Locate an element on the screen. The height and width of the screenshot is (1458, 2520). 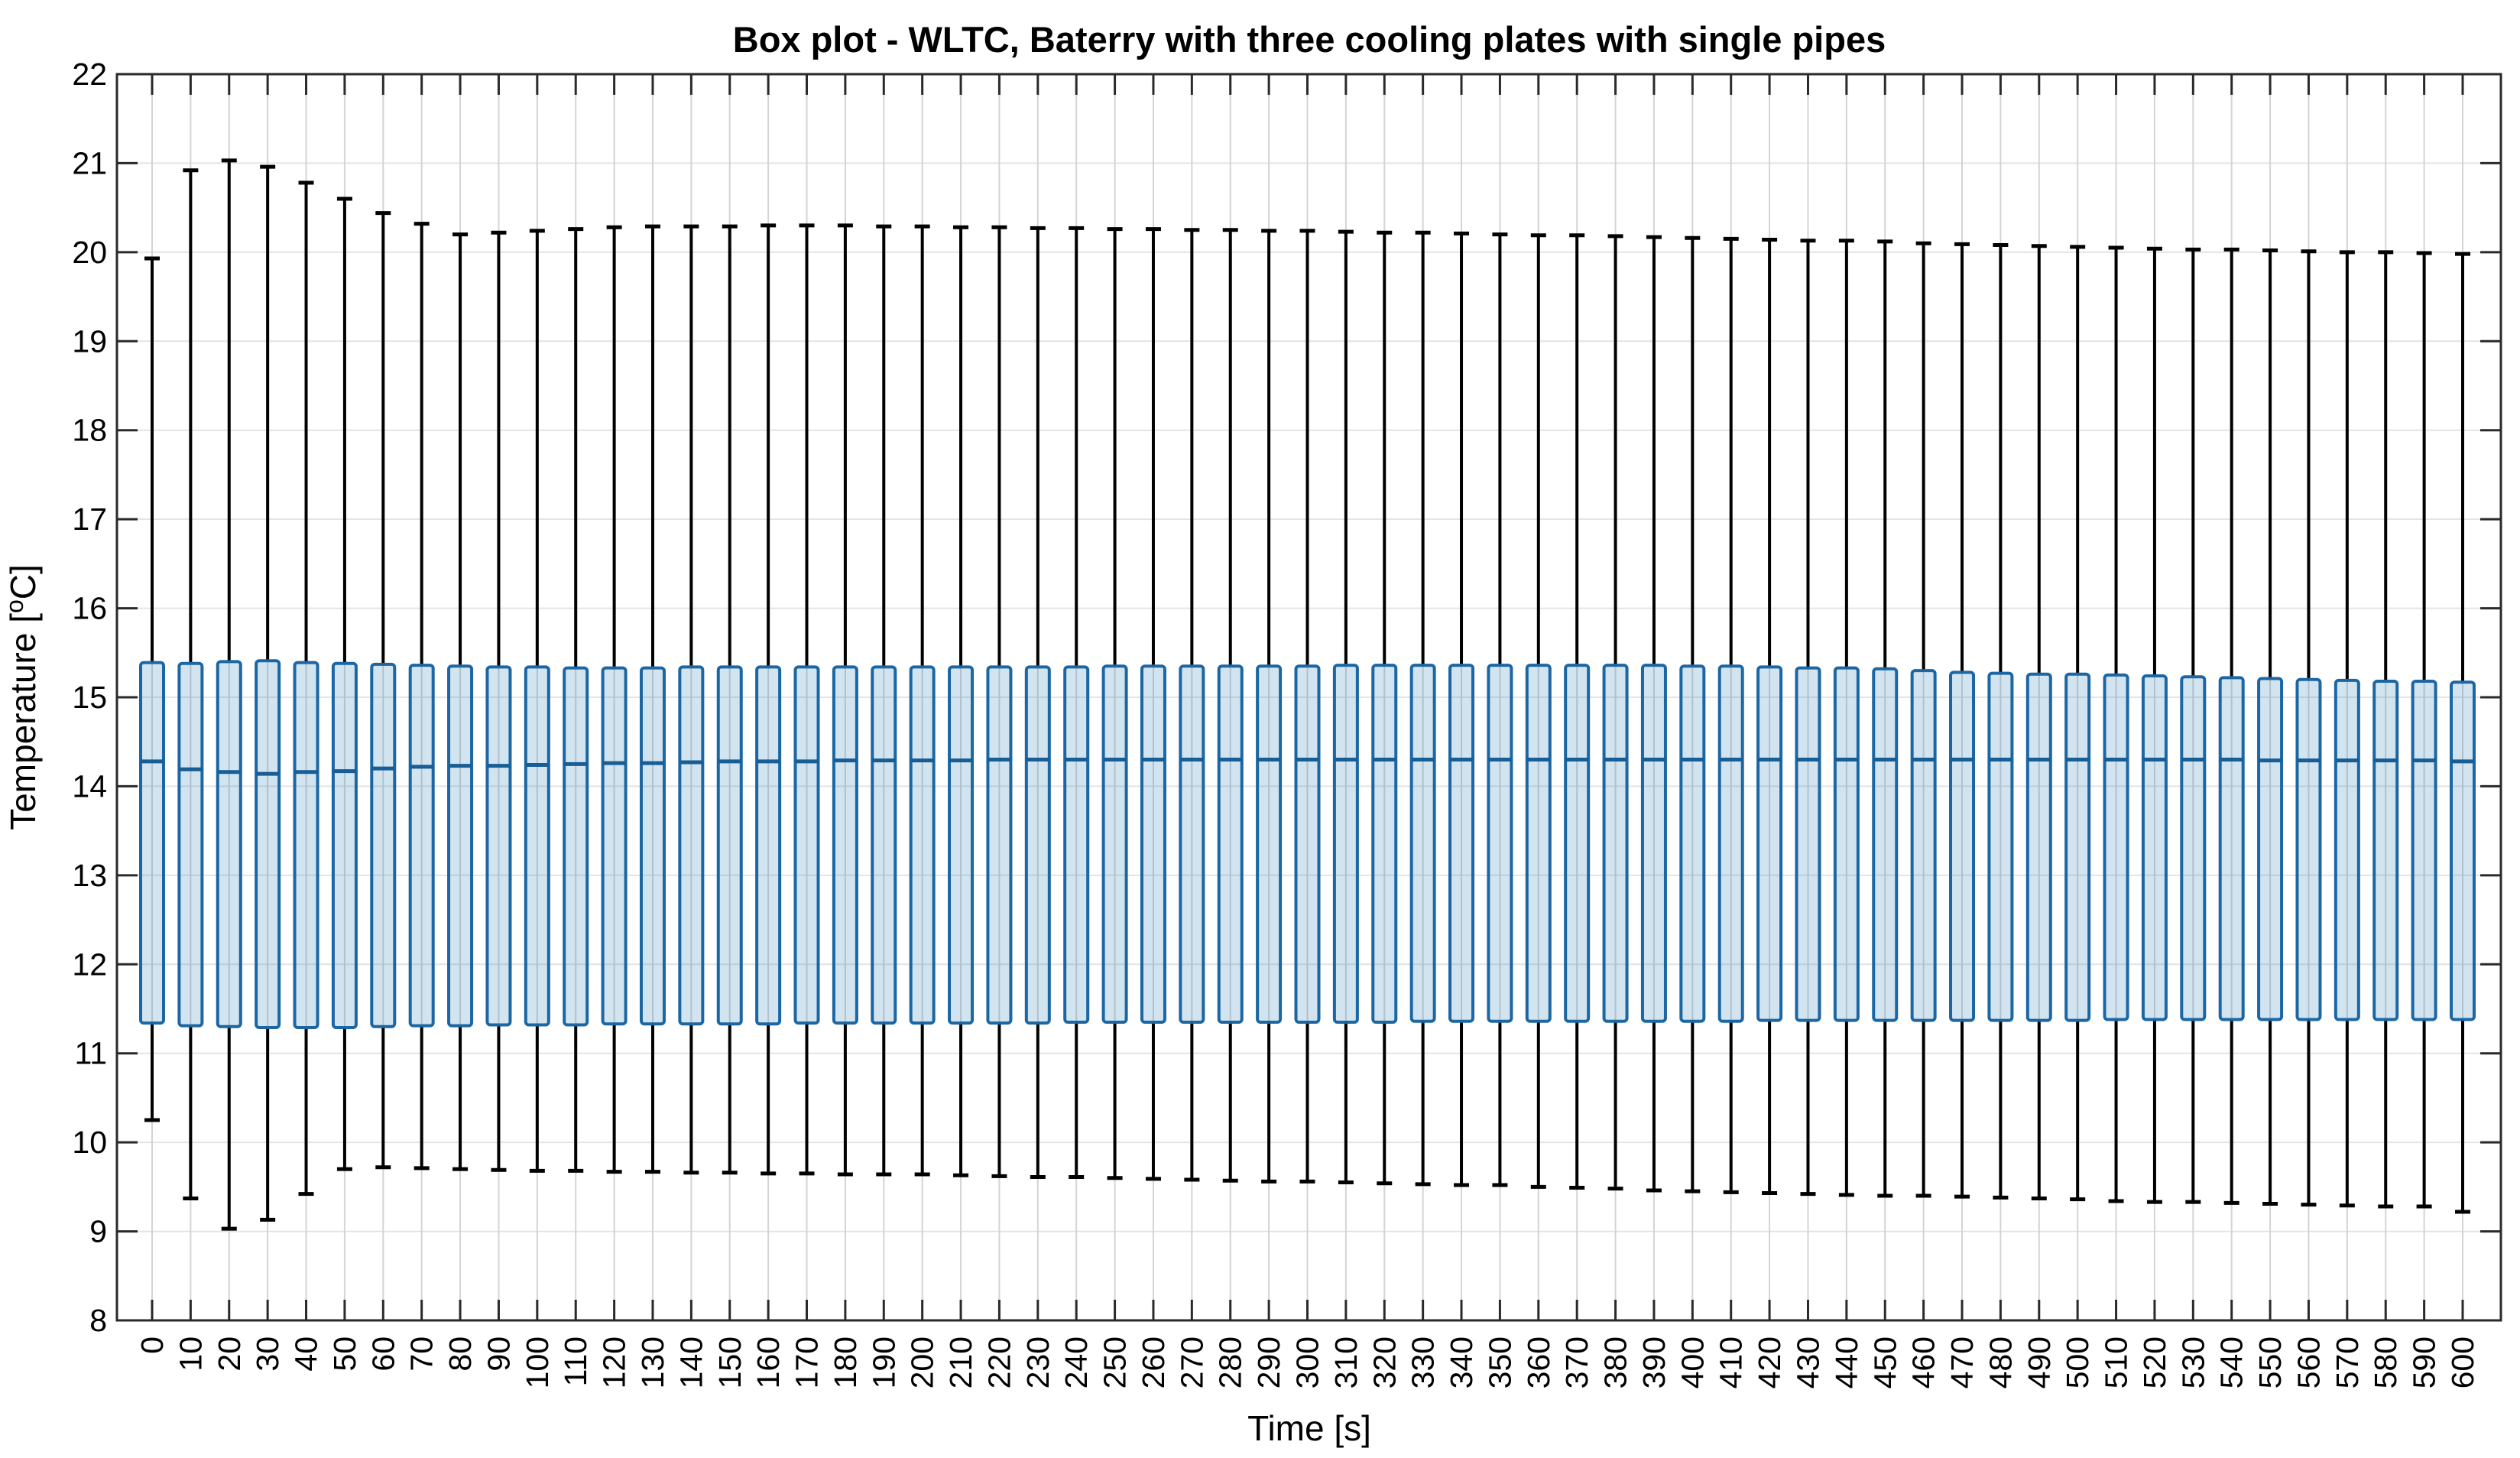
box-whisker-t100 is located at coordinates (537, 701).